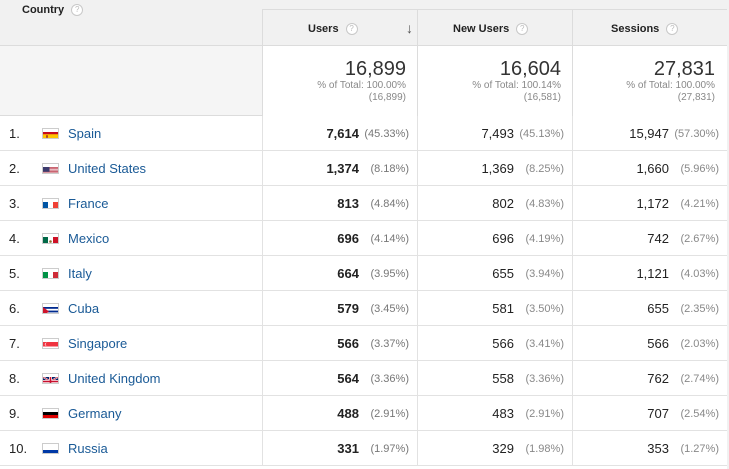  What do you see at coordinates (696, 97) in the screenshot?
I see `sessions-total-base: (27,831)` at bounding box center [696, 97].